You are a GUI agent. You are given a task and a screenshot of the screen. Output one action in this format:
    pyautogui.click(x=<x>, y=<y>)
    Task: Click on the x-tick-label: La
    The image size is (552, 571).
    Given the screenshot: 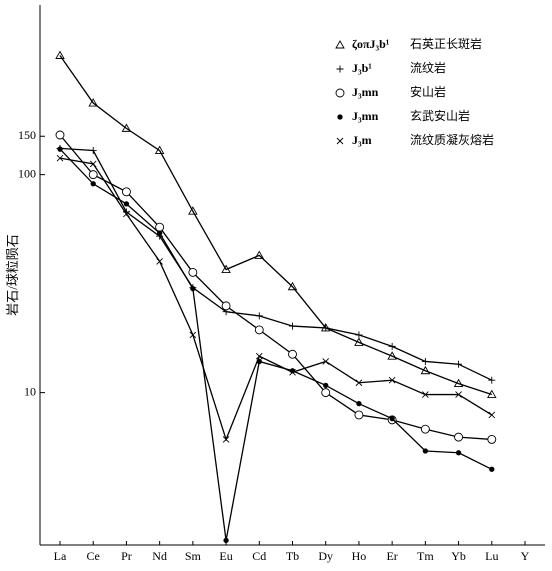 What is the action you would take?
    pyautogui.click(x=60, y=556)
    